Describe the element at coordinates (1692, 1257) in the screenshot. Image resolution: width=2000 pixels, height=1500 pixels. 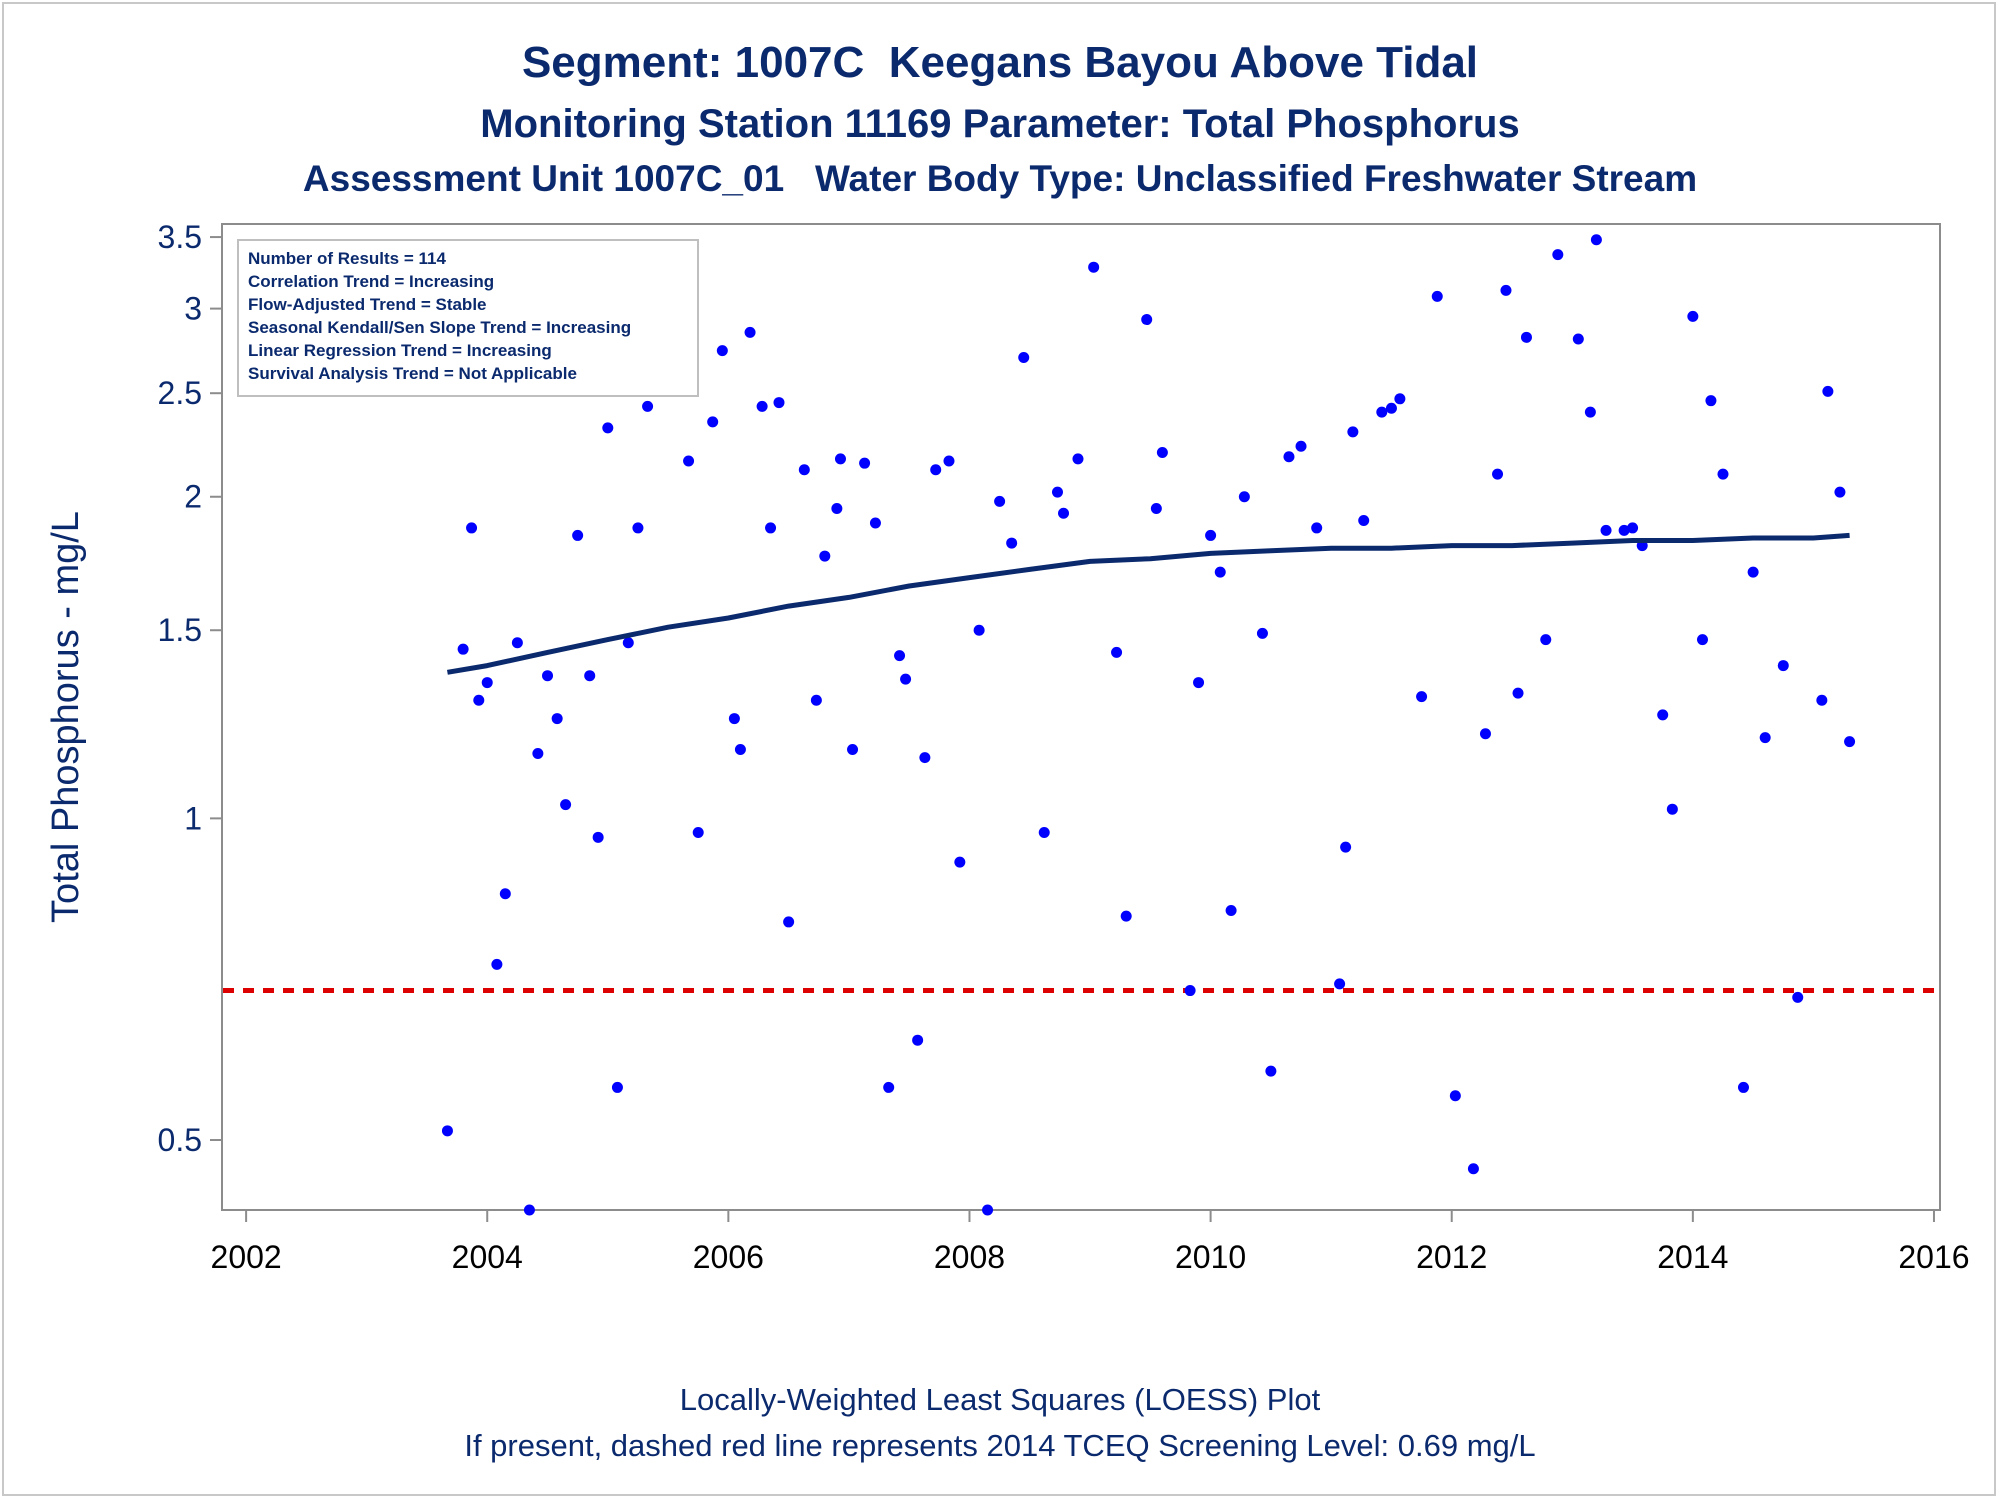
I see `x-tick-label: 2014` at that location.